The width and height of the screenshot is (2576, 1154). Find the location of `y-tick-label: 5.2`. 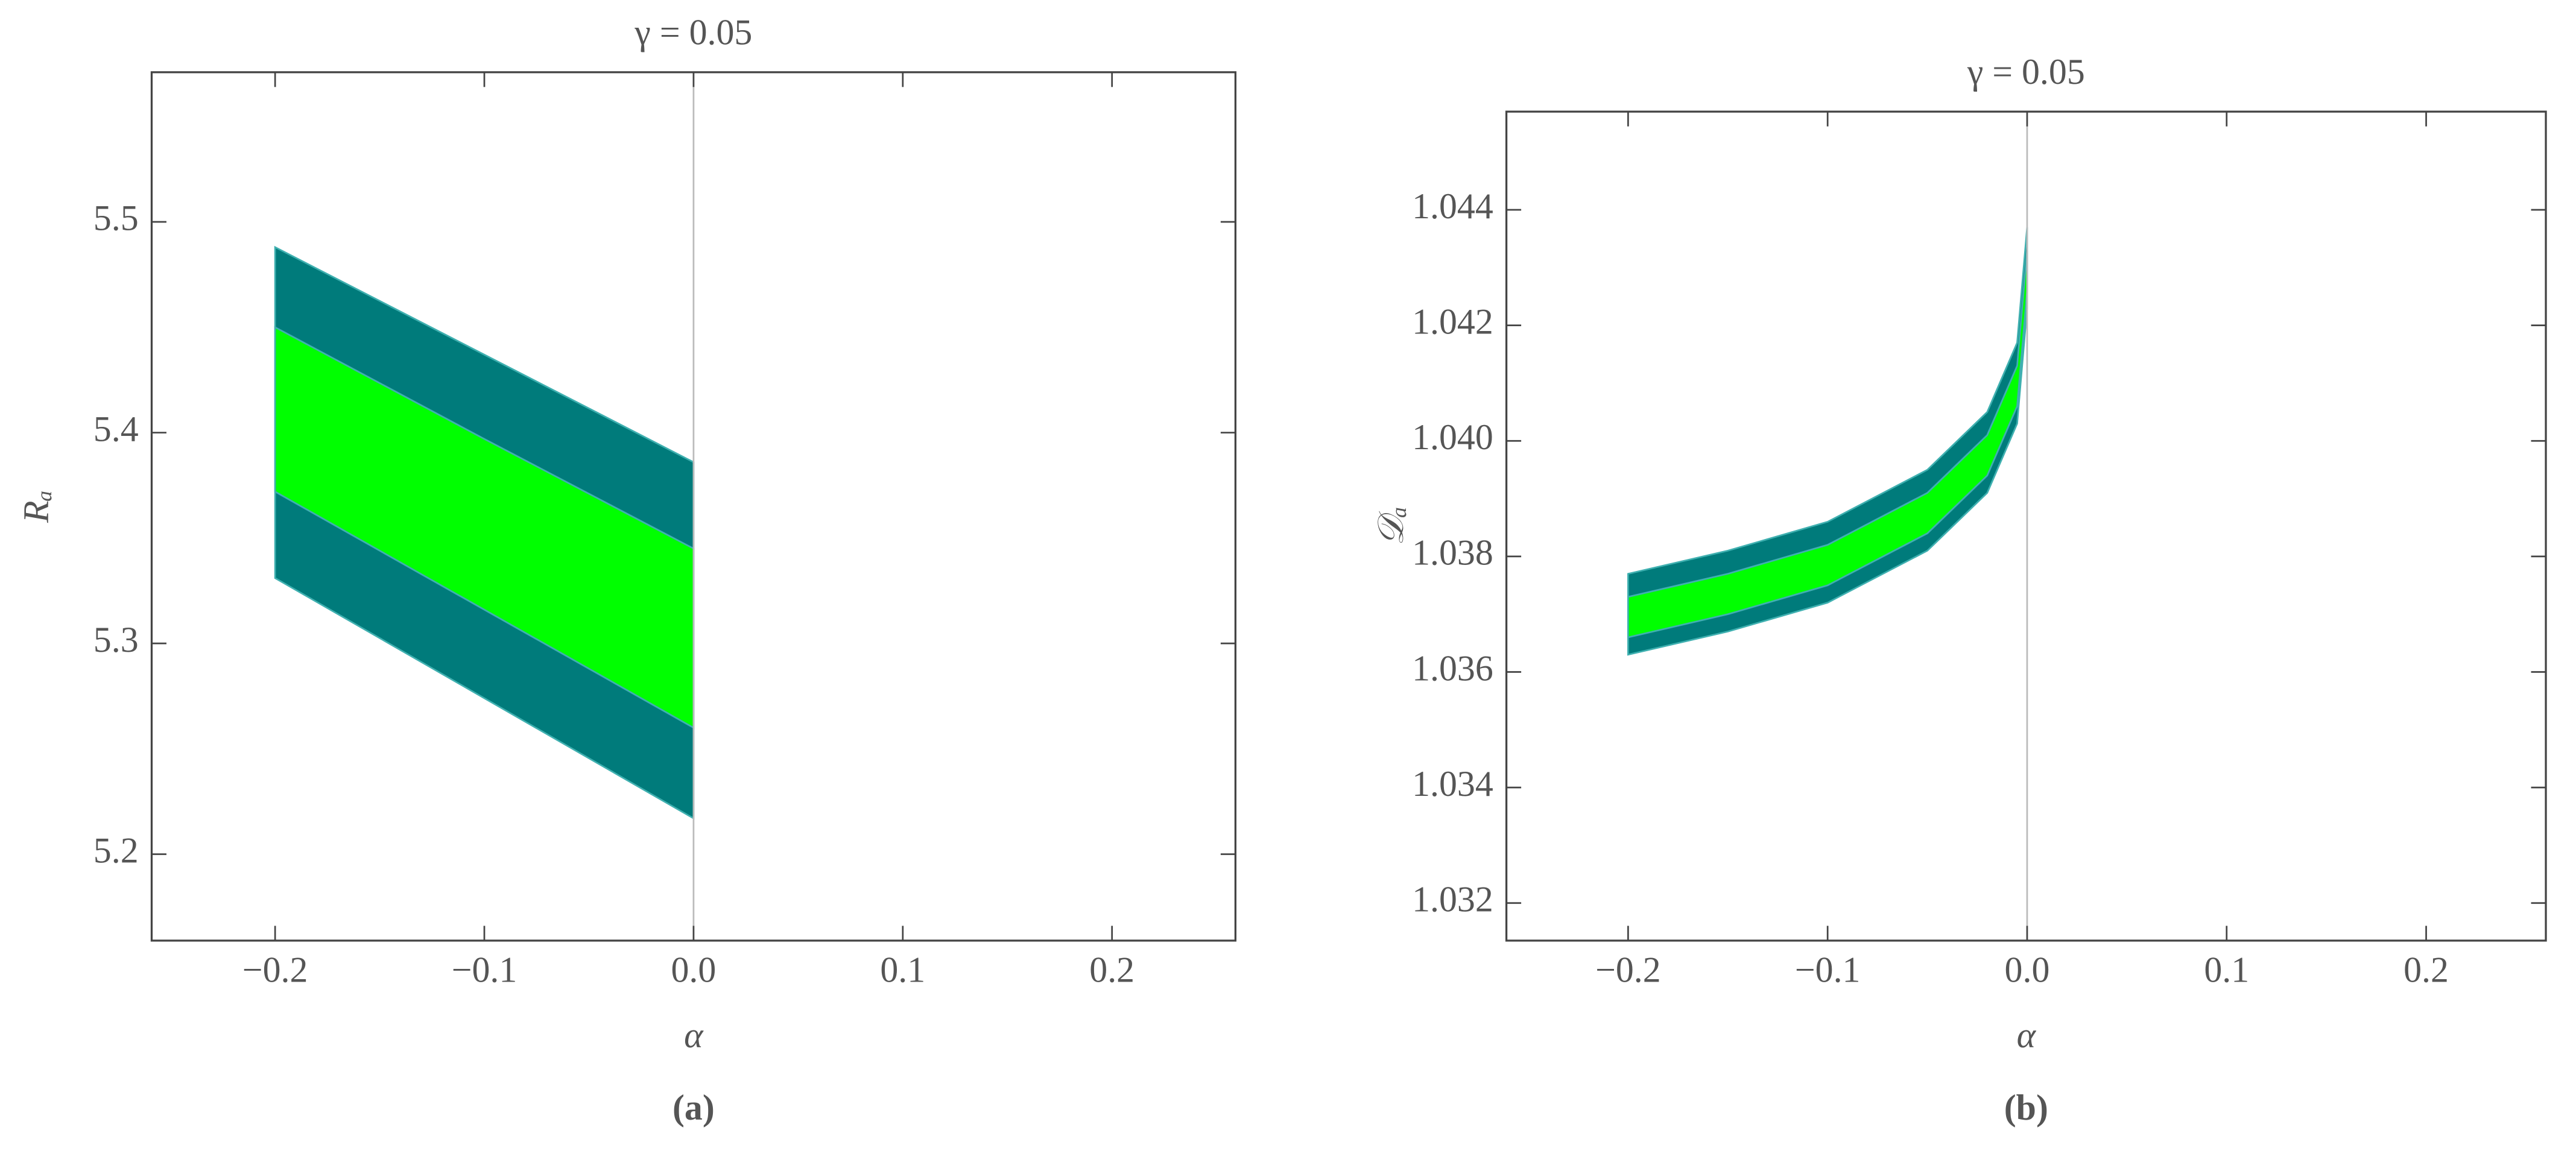

y-tick-label: 5.2 is located at coordinates (116, 850).